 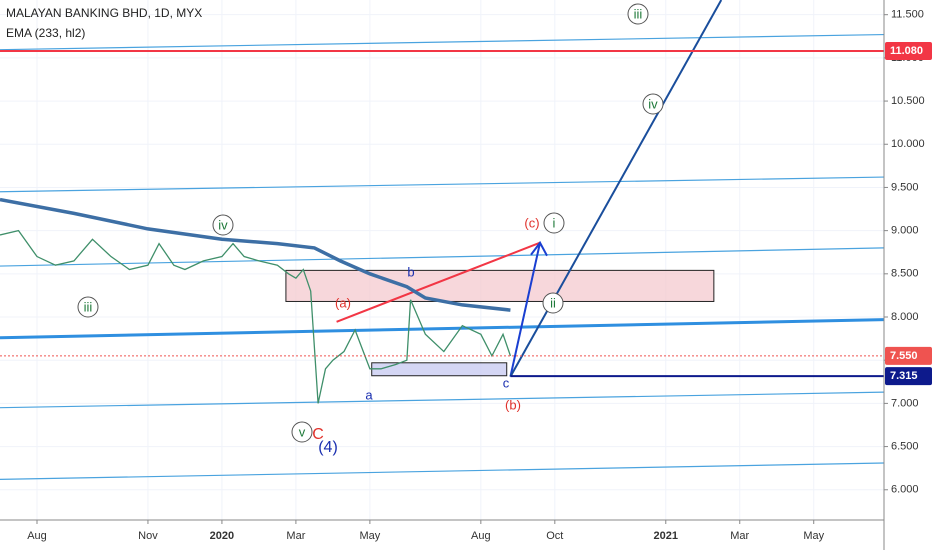 What do you see at coordinates (45, 33) in the screenshot?
I see `indicator-label: EMA (233, hl2)` at bounding box center [45, 33].